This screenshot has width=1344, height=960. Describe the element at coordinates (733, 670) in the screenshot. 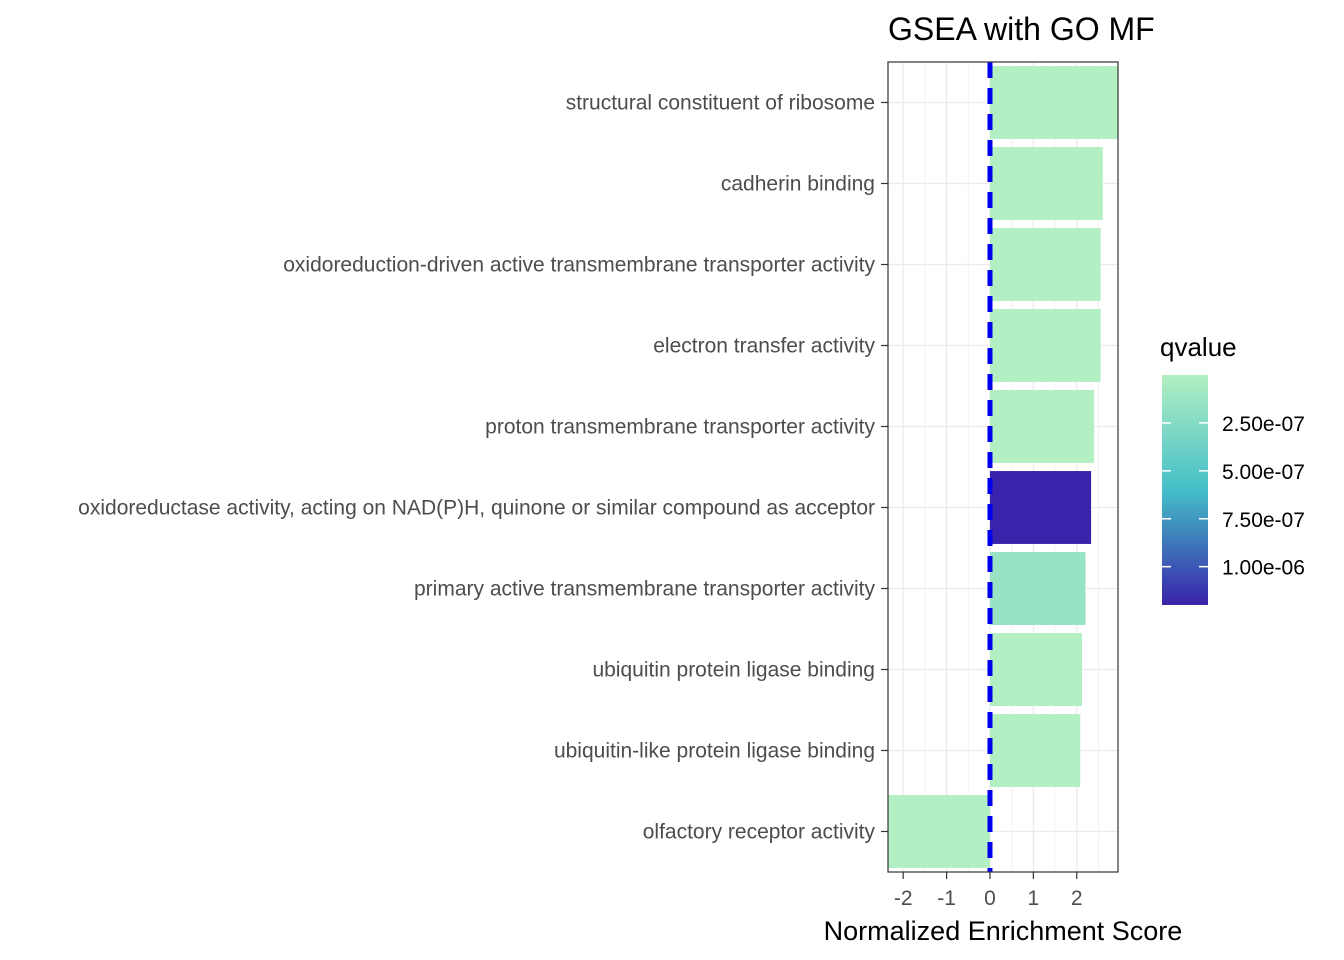

I see `y-tick-label: ubiquitin protein ligase binding` at that location.